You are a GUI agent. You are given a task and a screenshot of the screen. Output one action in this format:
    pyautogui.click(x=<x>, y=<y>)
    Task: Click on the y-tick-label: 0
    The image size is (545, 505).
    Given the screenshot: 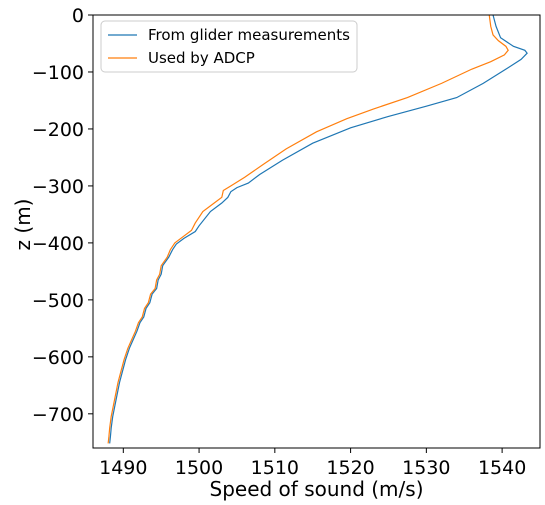 What is the action you would take?
    pyautogui.click(x=78, y=16)
    